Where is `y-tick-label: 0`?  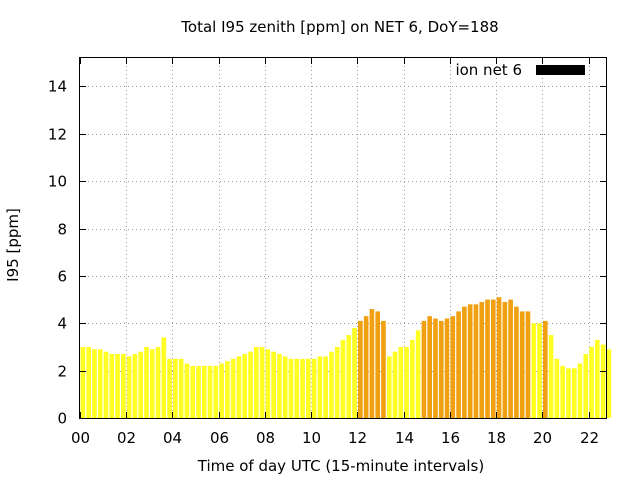
y-tick-label: 0 is located at coordinates (62, 419).